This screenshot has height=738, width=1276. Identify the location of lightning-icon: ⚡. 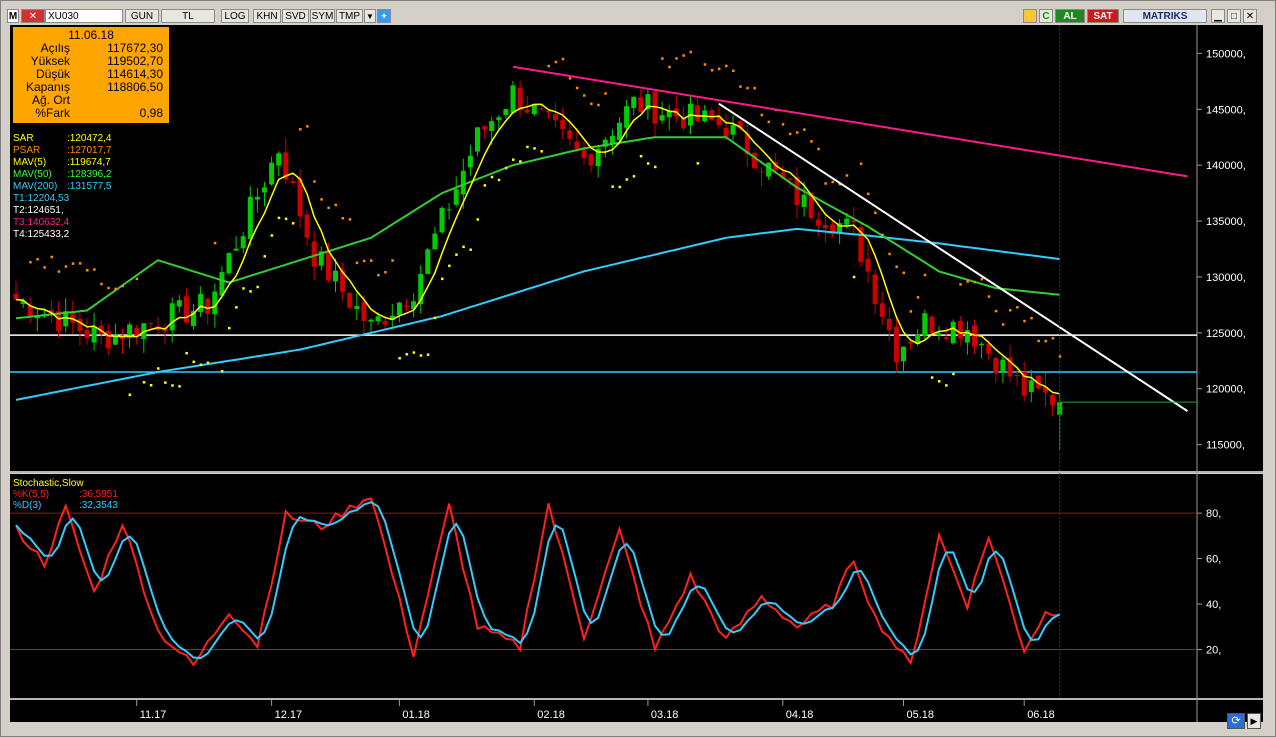
(1030, 16).